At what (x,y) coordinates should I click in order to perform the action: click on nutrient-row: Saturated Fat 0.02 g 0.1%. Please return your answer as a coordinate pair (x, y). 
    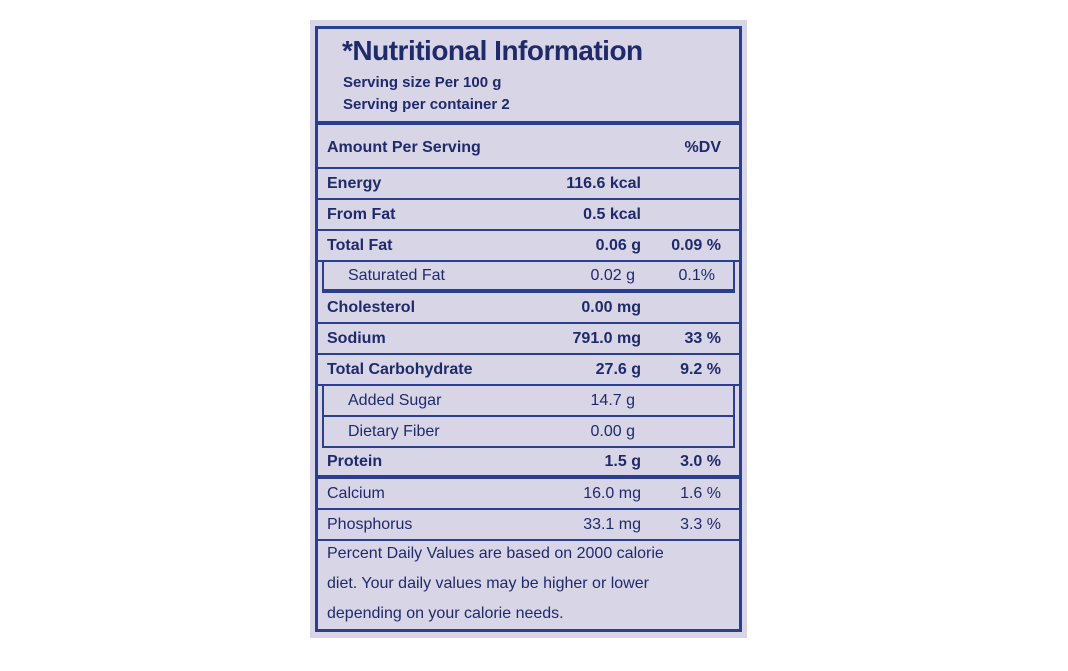
    Looking at the image, I should click on (528, 277).